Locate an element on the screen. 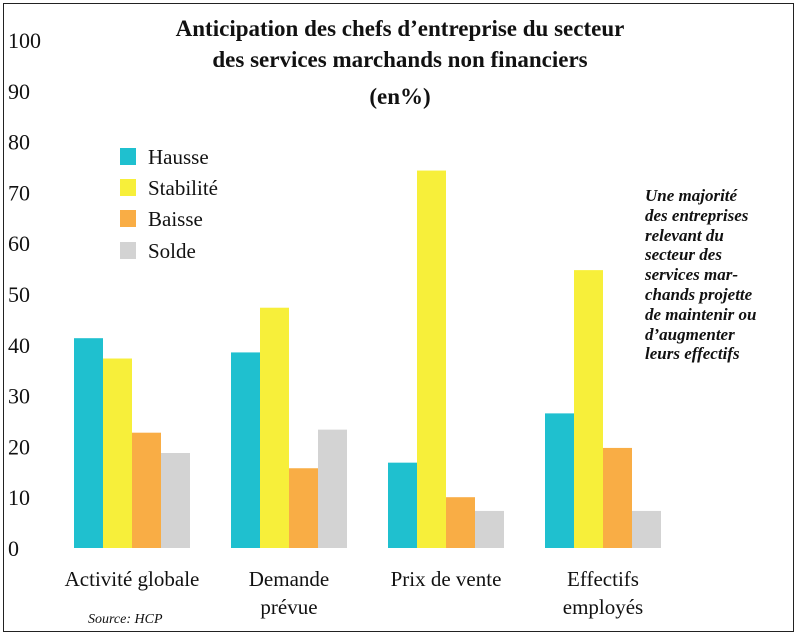  note-line: de maintenir ou is located at coordinates (701, 314).